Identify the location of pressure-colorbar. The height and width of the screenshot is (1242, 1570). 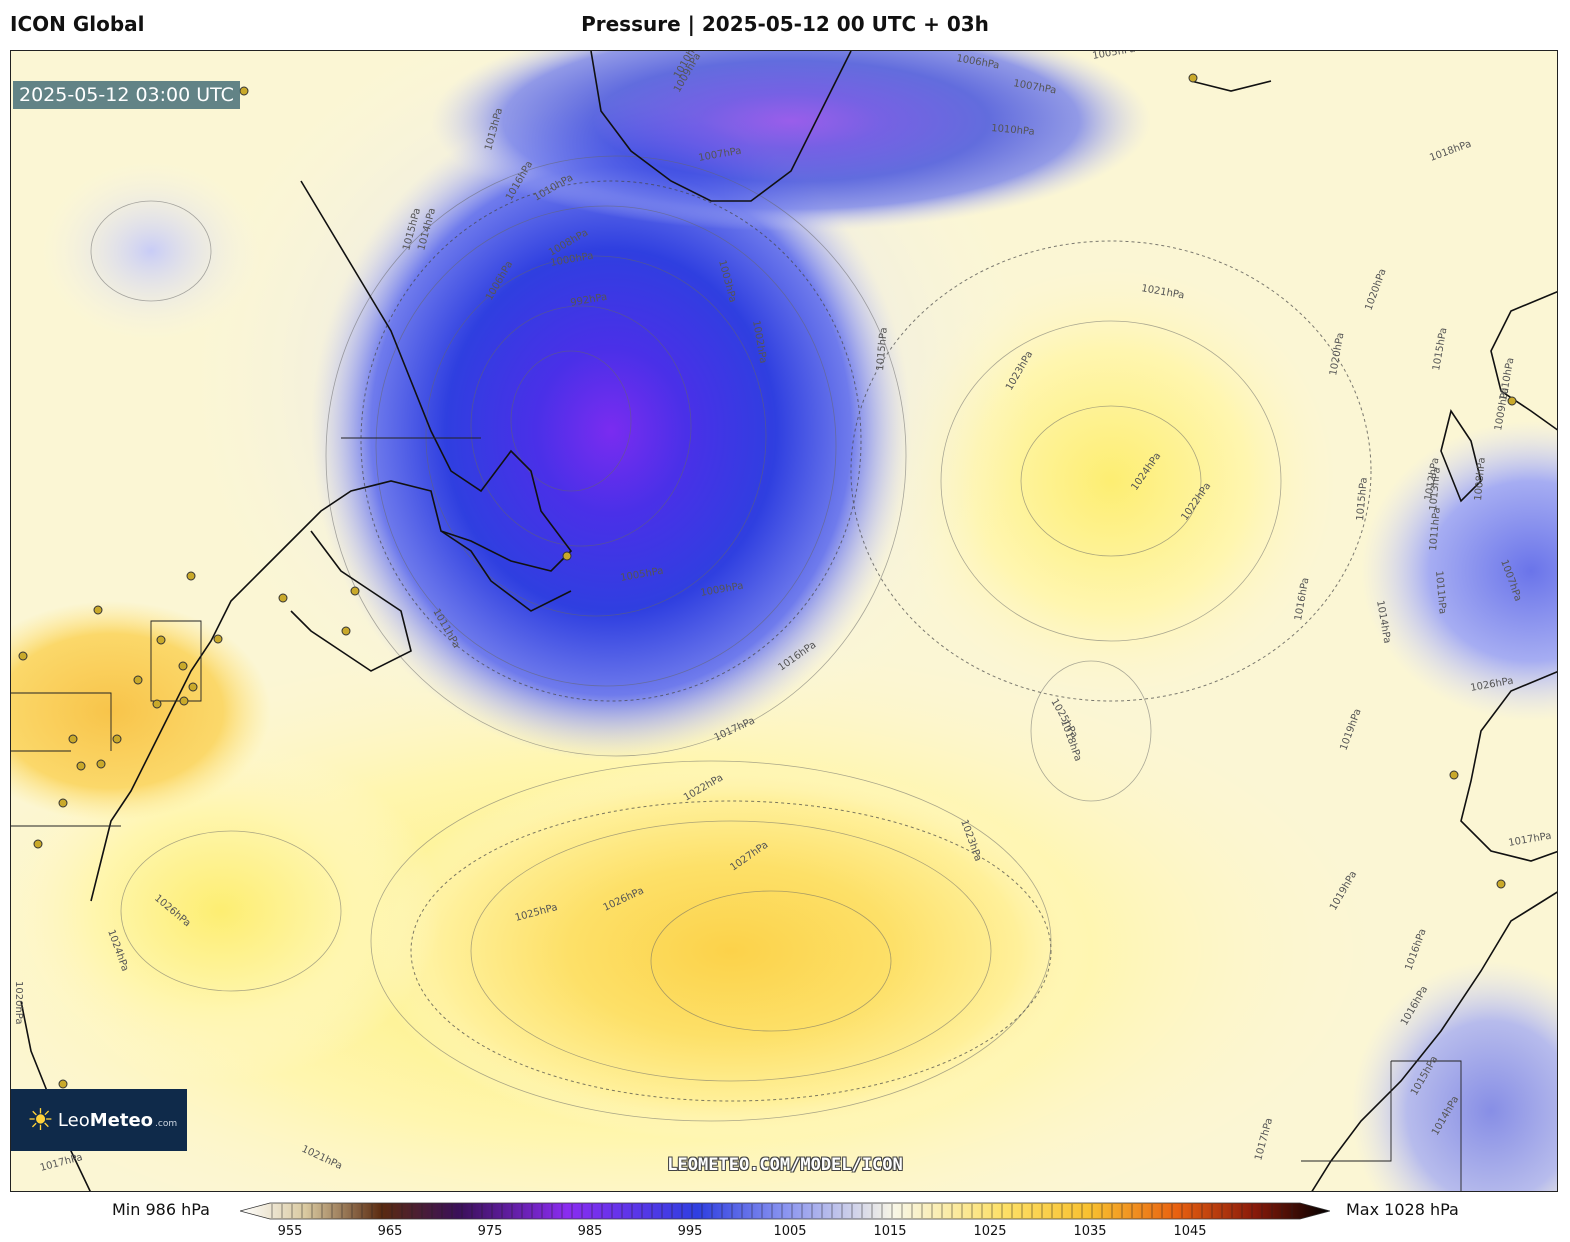
(785, 1211).